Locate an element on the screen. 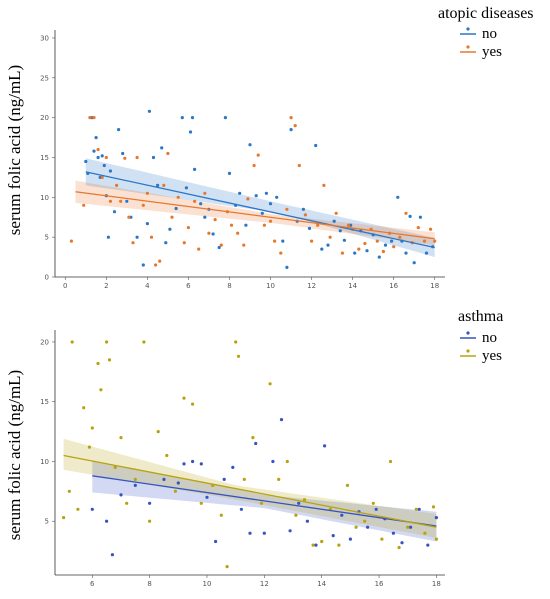 Image resolution: width=550 pixels, height=599 pixels. y-tick-label-atopic: 5 is located at coordinates (47, 238).